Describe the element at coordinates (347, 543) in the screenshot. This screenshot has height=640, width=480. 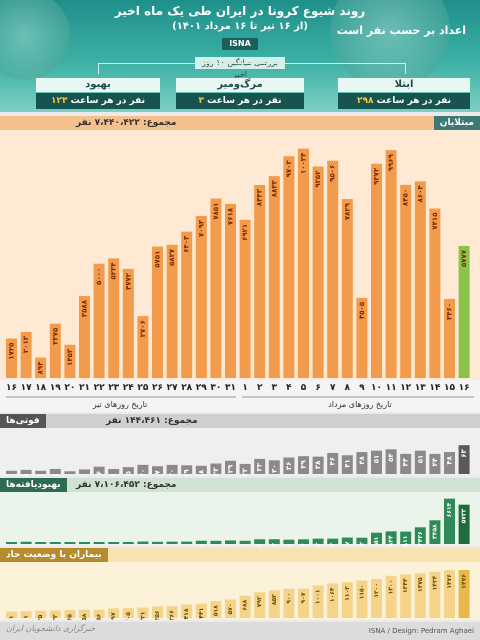
I see `bar-value-label: ۹۳۷` at that location.